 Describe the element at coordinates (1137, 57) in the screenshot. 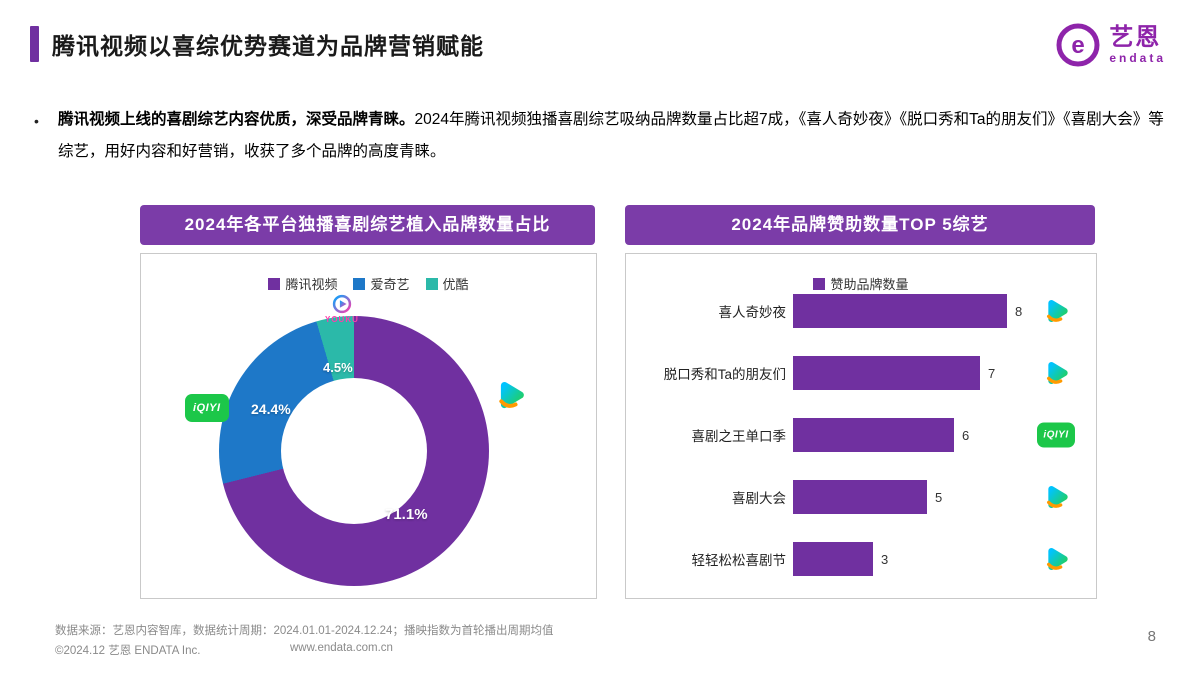

I see `logo-en-text: endata` at that location.